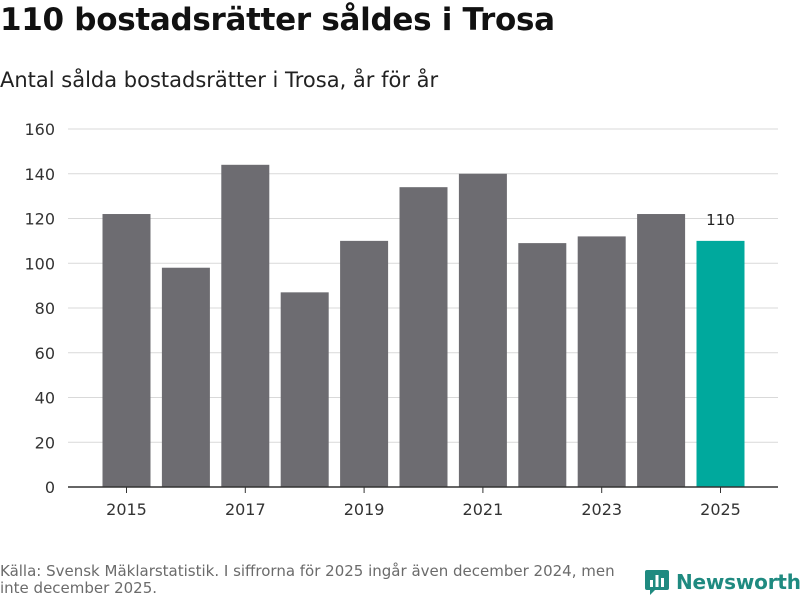 This screenshot has height=600, width=800. I want to click on data-labels: 110, so click(720, 220).